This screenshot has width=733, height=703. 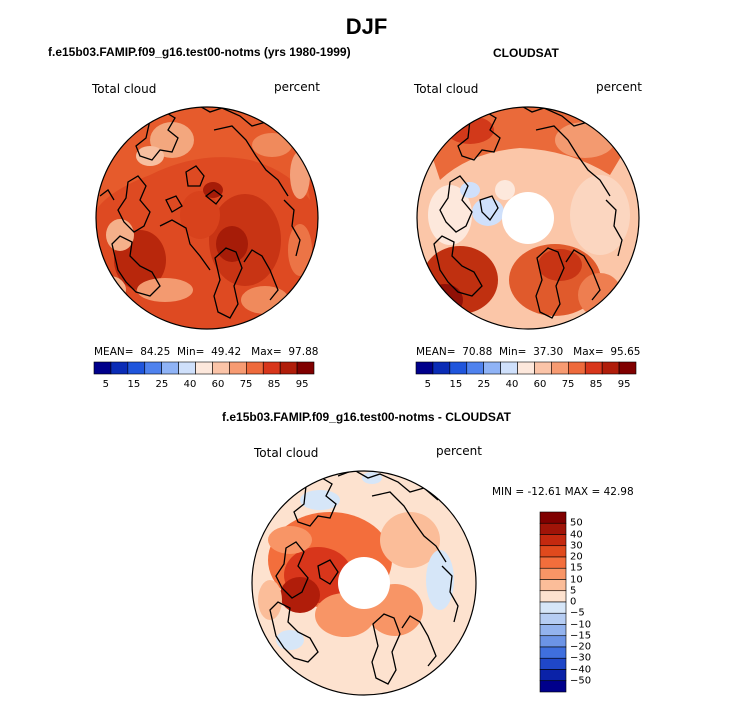 I want to click on colorbar-obs, so click(x=526, y=368).